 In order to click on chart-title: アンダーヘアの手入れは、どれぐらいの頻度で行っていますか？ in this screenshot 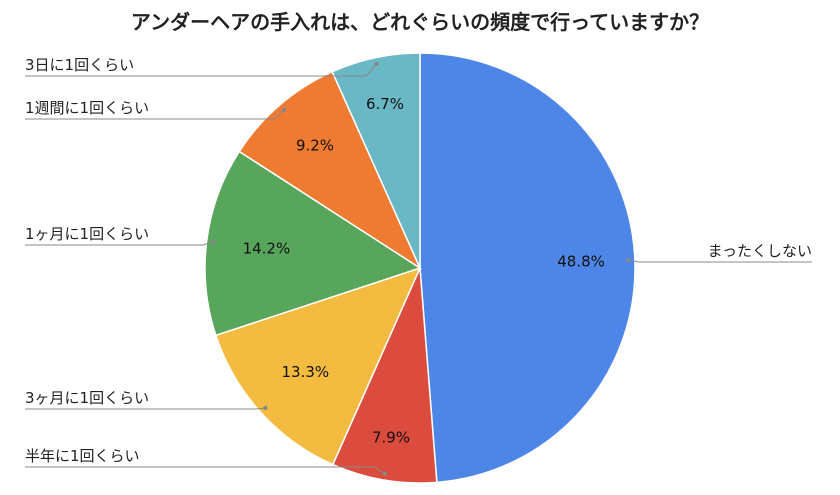, I will do `click(420, 22)`.